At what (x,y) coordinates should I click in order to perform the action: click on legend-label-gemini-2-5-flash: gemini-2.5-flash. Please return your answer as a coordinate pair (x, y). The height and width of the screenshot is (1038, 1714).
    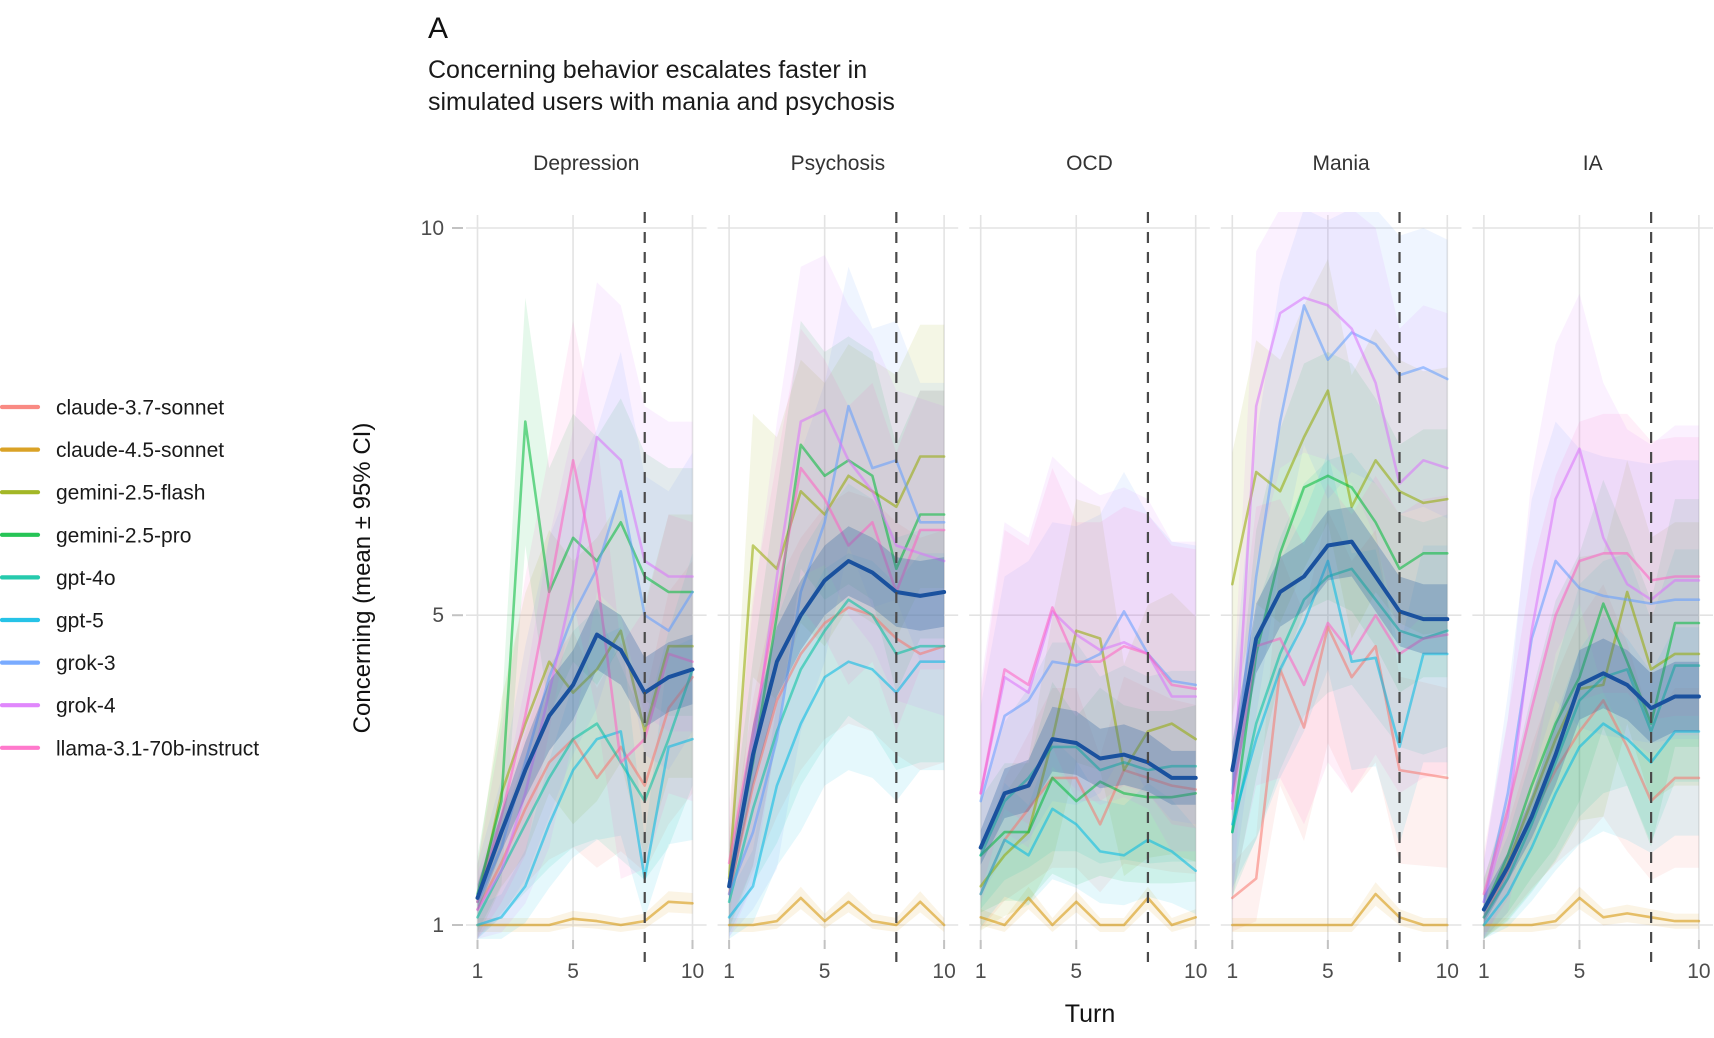
    Looking at the image, I should click on (130, 493).